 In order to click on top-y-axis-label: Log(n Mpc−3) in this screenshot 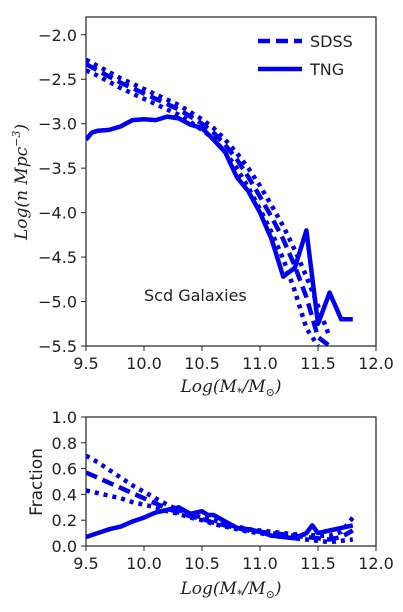, I will do `click(21, 182)`.